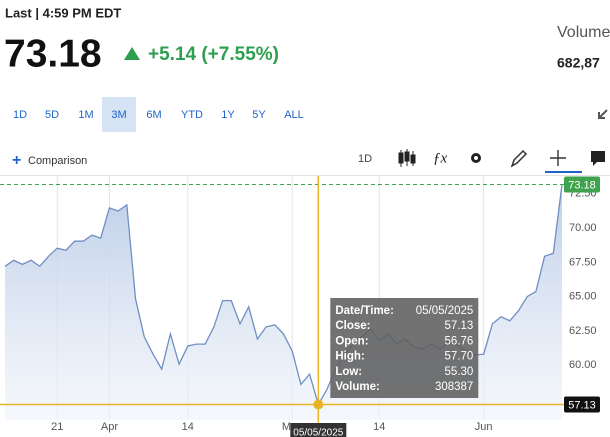  Describe the element at coordinates (459, 341) in the screenshot. I see `tooltip-value: 56.76` at that location.